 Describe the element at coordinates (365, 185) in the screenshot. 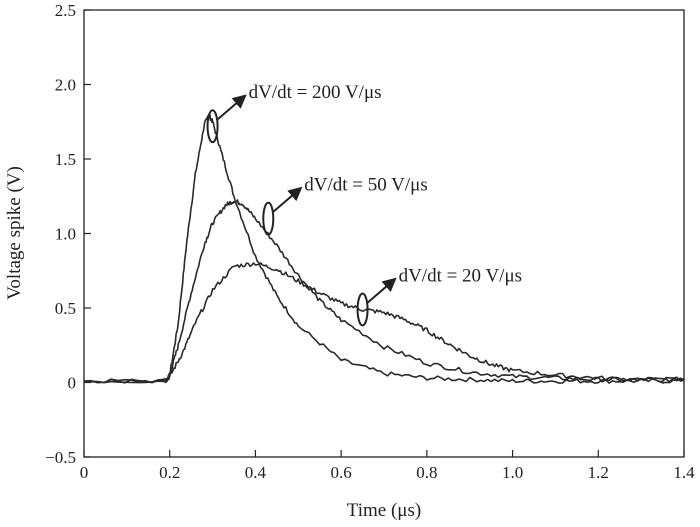

I see `annotation-label: dV/dt = 50 V/μs` at that location.